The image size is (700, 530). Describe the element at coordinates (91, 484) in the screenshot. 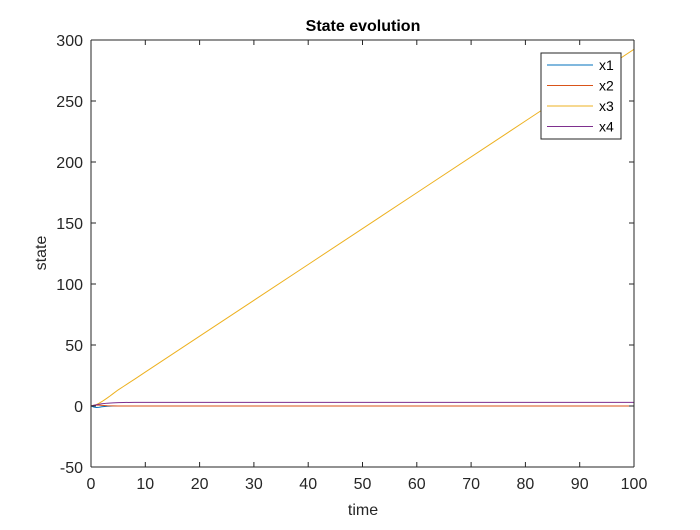

I see `x-tick-label: 0` at that location.